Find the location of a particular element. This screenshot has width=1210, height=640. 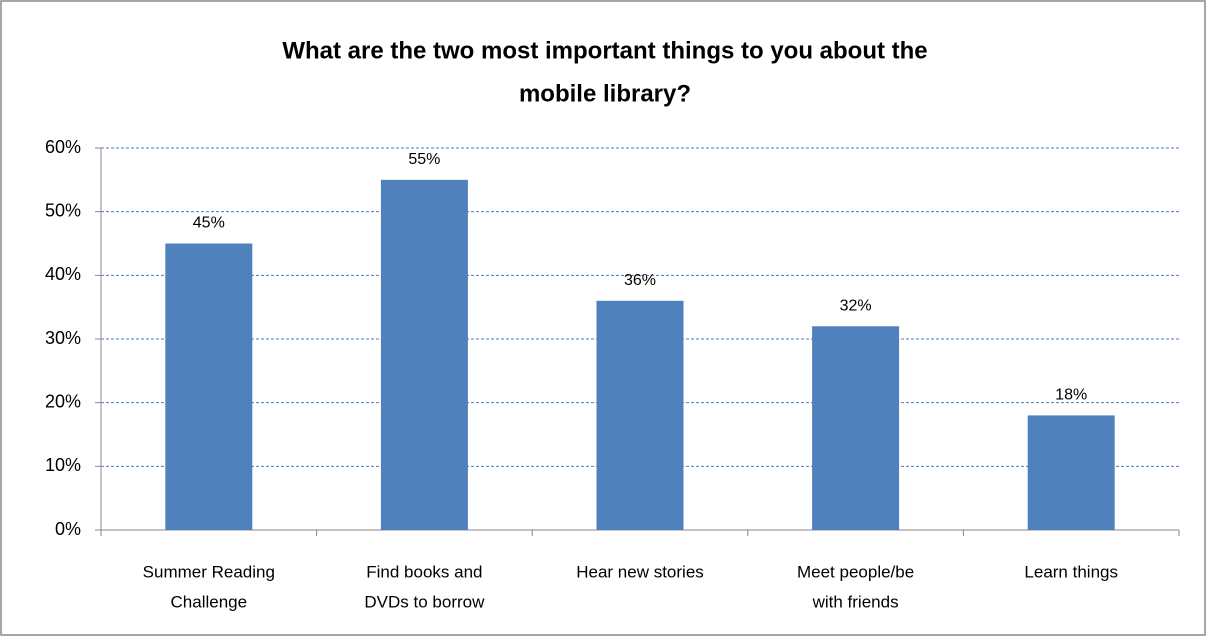

y-tick-label: 60% is located at coordinates (63, 147).